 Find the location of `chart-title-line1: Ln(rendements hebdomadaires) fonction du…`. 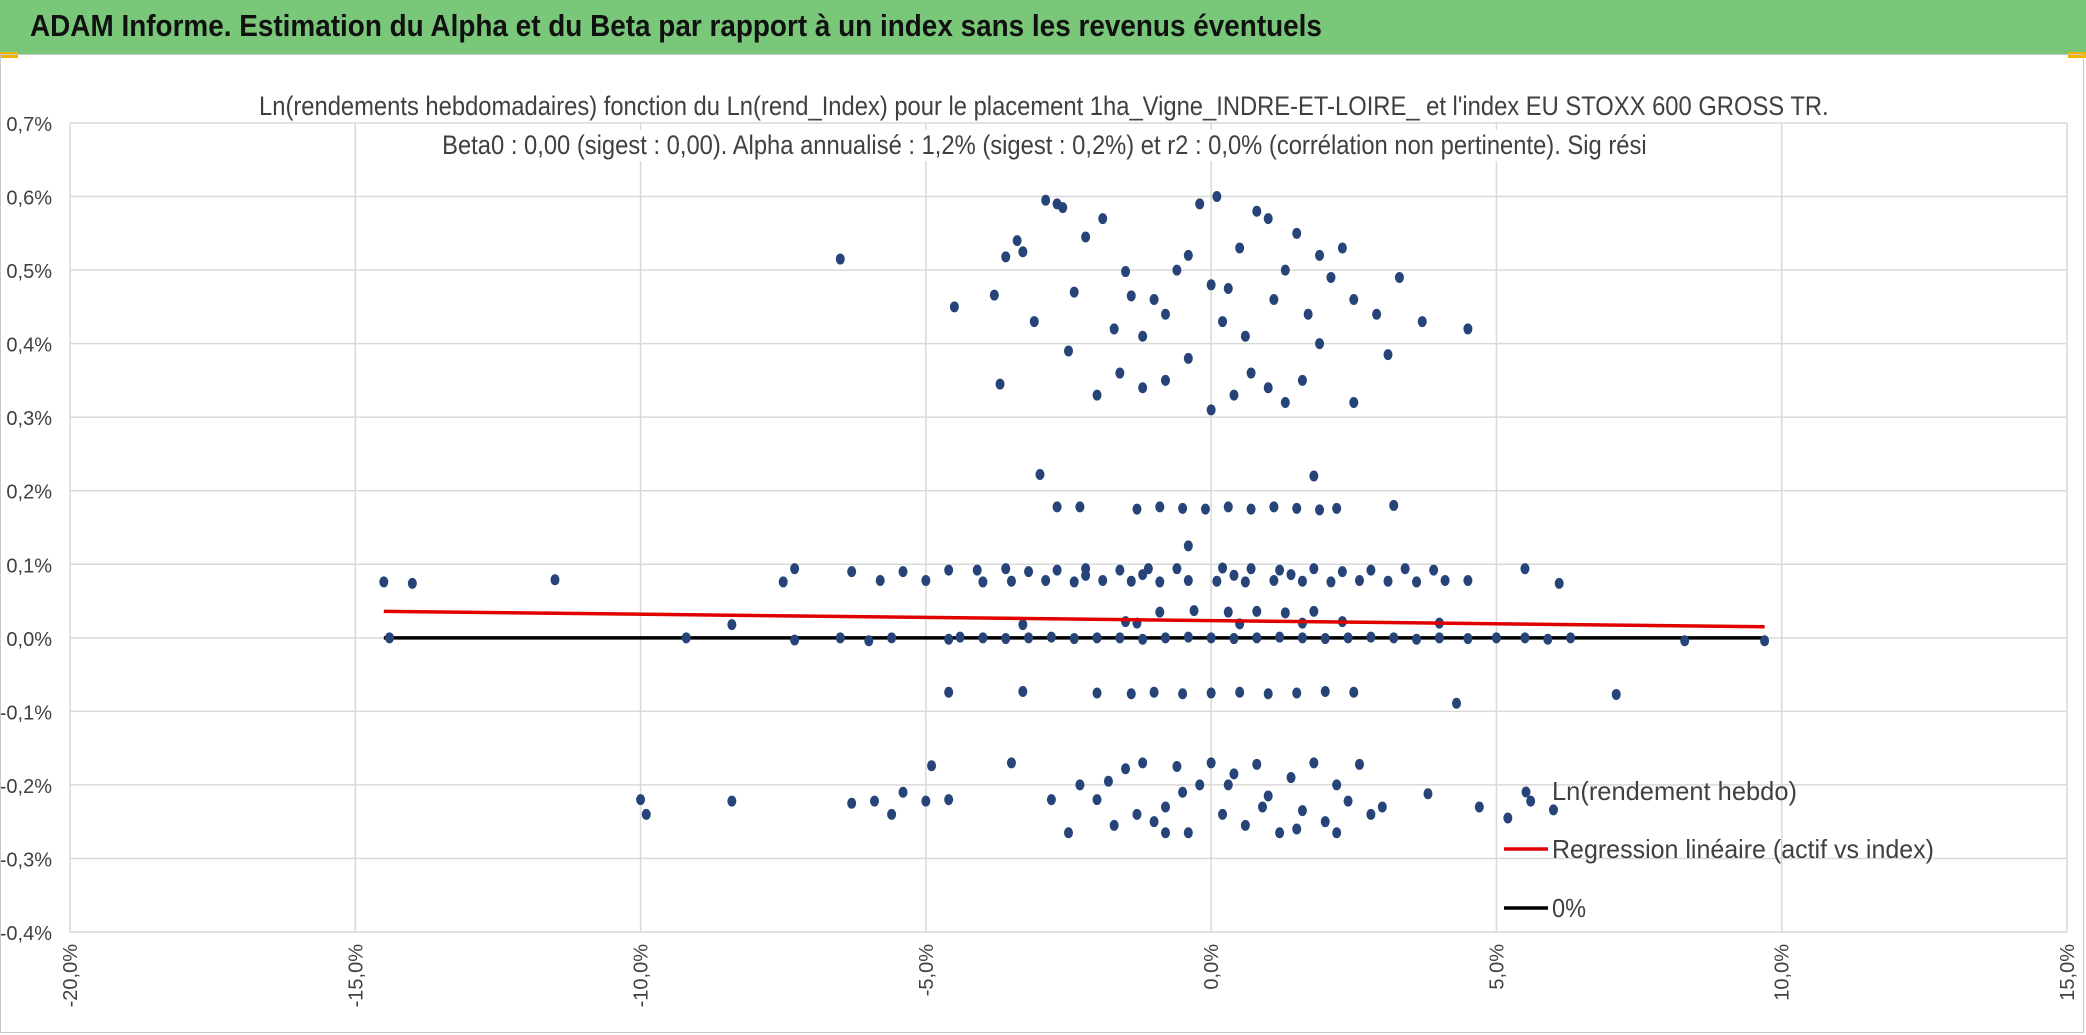

chart-title-line1: Ln(rendements hebdomadaires) fonction du… is located at coordinates (1043, 106).